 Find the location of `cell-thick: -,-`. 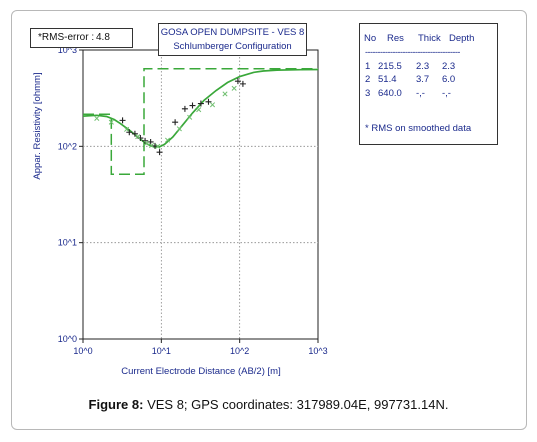

cell-thick: -,- is located at coordinates (420, 93).